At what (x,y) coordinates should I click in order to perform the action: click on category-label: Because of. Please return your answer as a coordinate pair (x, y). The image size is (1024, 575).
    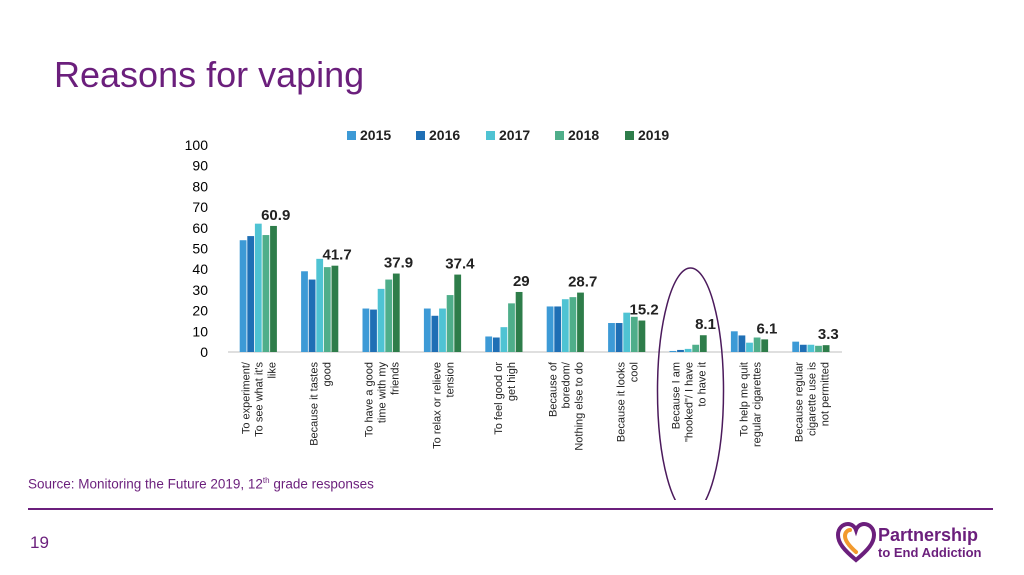
    Looking at the image, I should click on (554, 389).